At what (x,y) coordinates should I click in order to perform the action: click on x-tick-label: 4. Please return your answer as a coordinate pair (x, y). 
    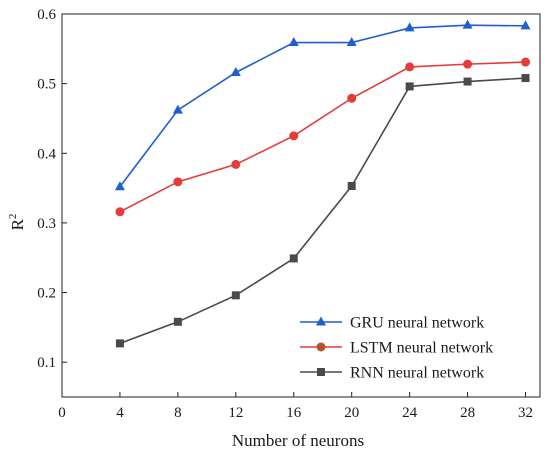
    Looking at the image, I should click on (120, 413).